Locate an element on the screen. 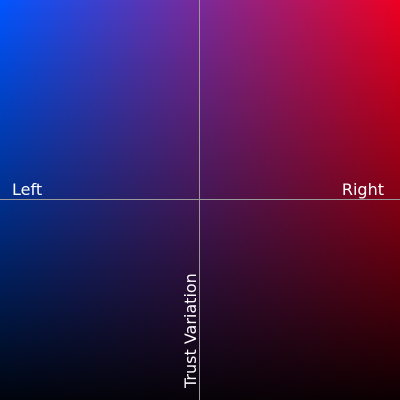  left-axis-label: Left is located at coordinates (27, 189).